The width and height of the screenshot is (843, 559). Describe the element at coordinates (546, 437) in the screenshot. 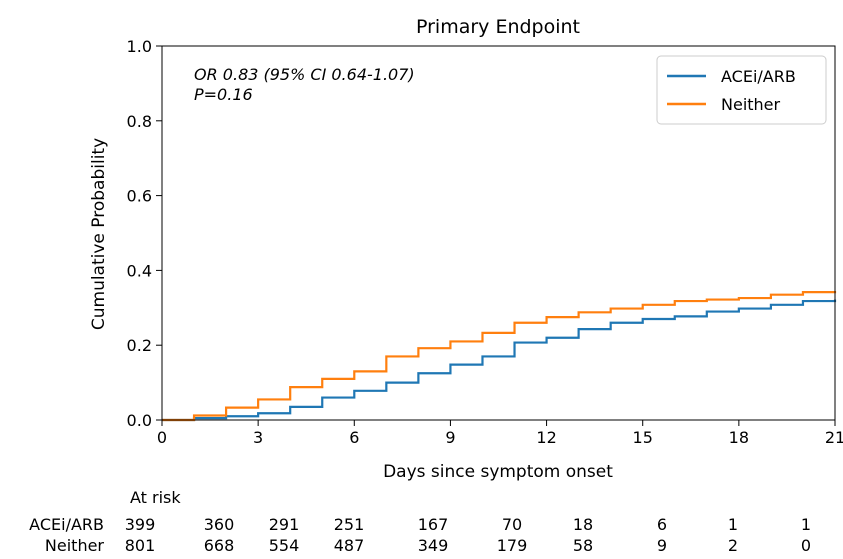

I see `x-tick-label: 12` at that location.